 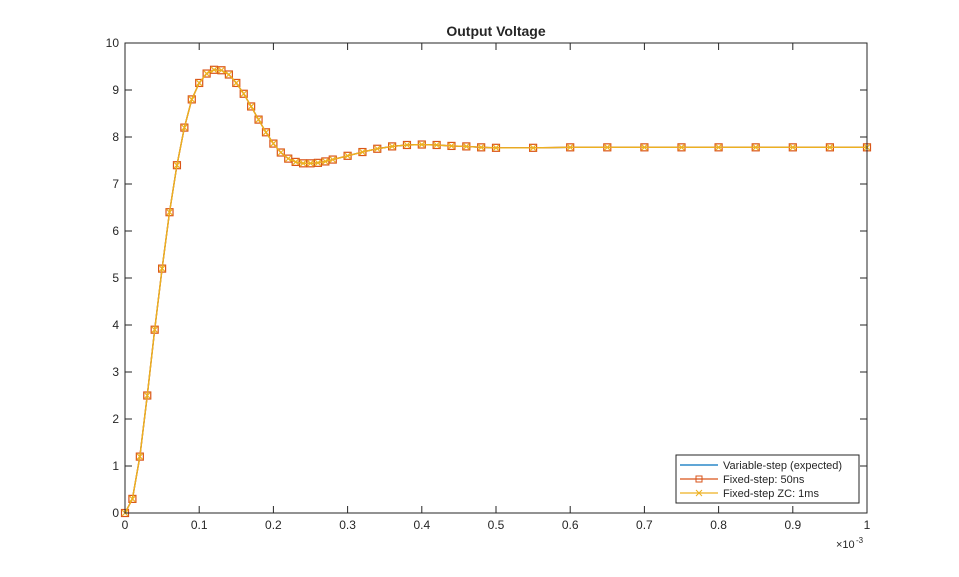 I want to click on legend-item: Variable-step (expected), so click(x=761, y=466).